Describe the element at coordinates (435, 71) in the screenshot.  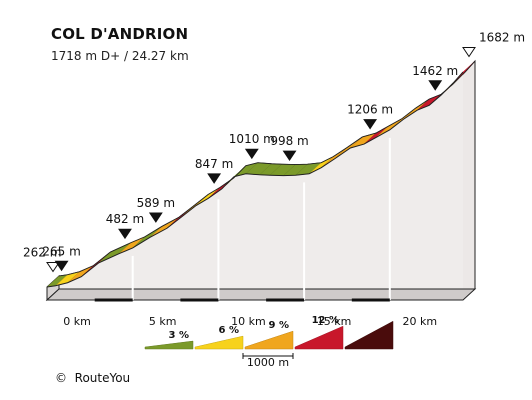
I see `elevation-label: 1462 m` at that location.